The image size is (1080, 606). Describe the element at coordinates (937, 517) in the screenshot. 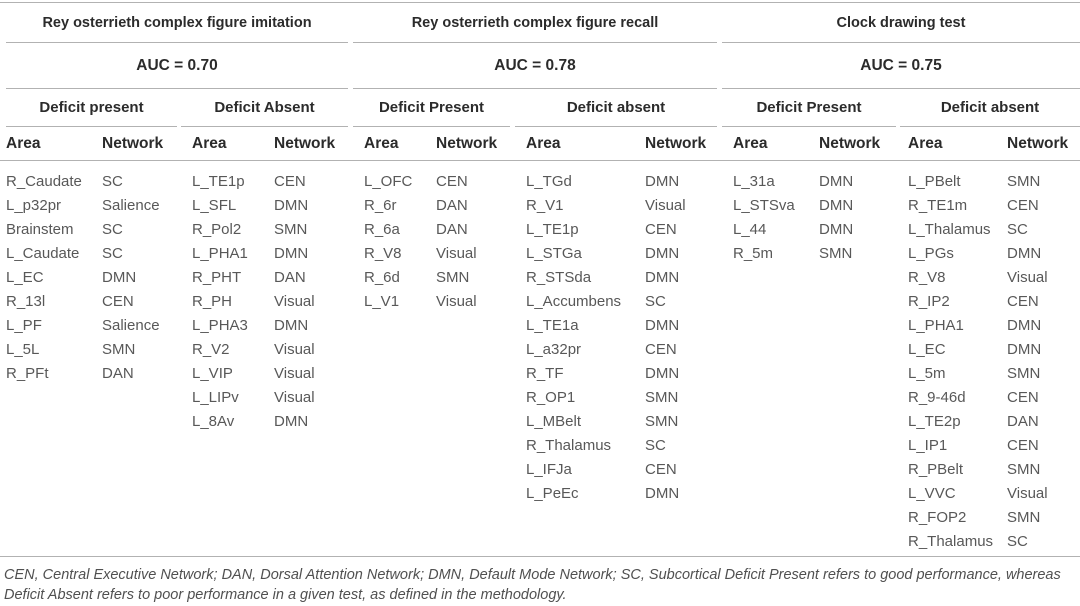

I see `table-cell-area: R_FOP2` at that location.